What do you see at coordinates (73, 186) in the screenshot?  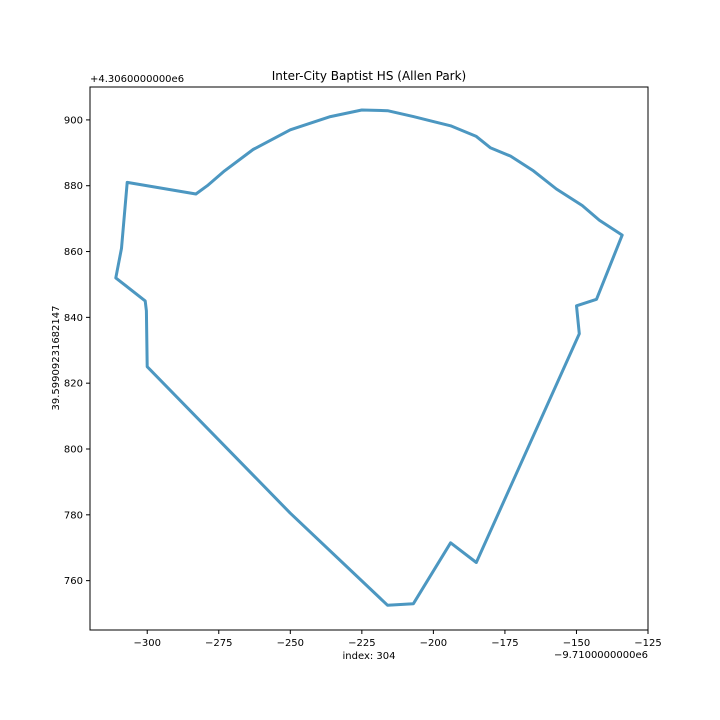 I see `y-tick-label: 880` at bounding box center [73, 186].